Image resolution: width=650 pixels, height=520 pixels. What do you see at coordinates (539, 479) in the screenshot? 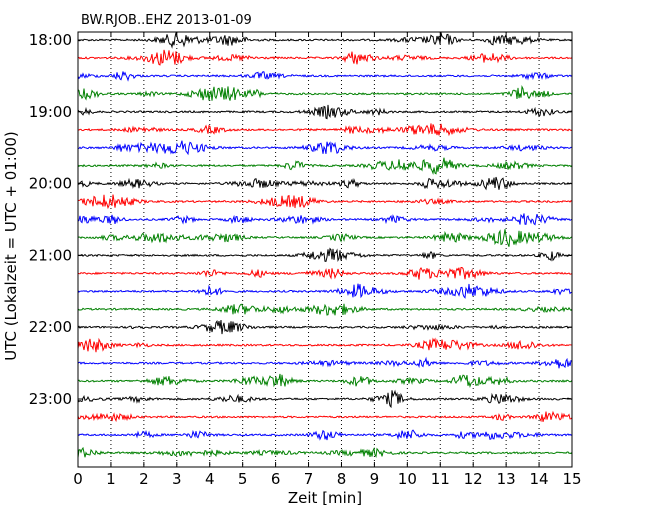
I see `x-tick-label-14: 14` at bounding box center [539, 479].